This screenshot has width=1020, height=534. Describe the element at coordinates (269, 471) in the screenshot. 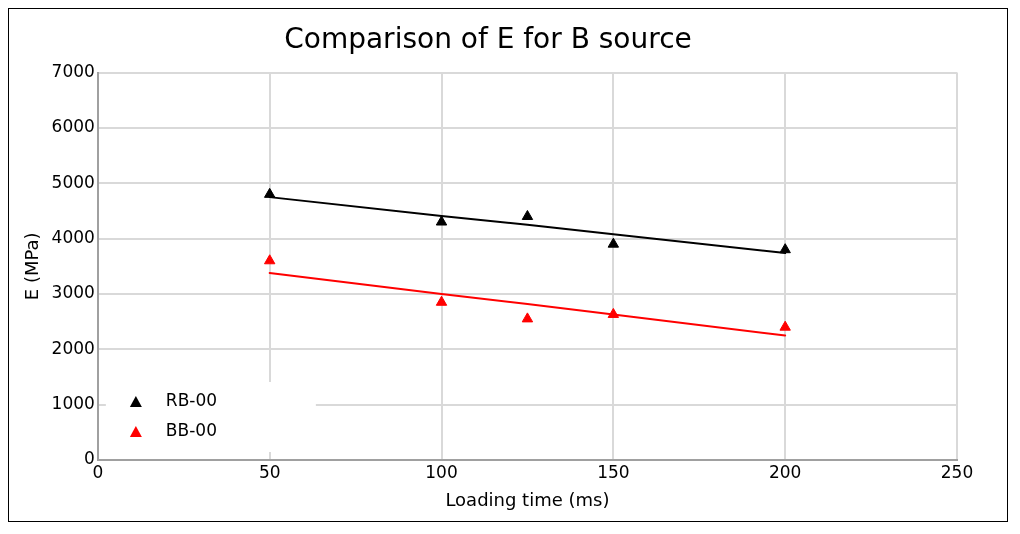

I see `x-tick-label: 50` at that location.